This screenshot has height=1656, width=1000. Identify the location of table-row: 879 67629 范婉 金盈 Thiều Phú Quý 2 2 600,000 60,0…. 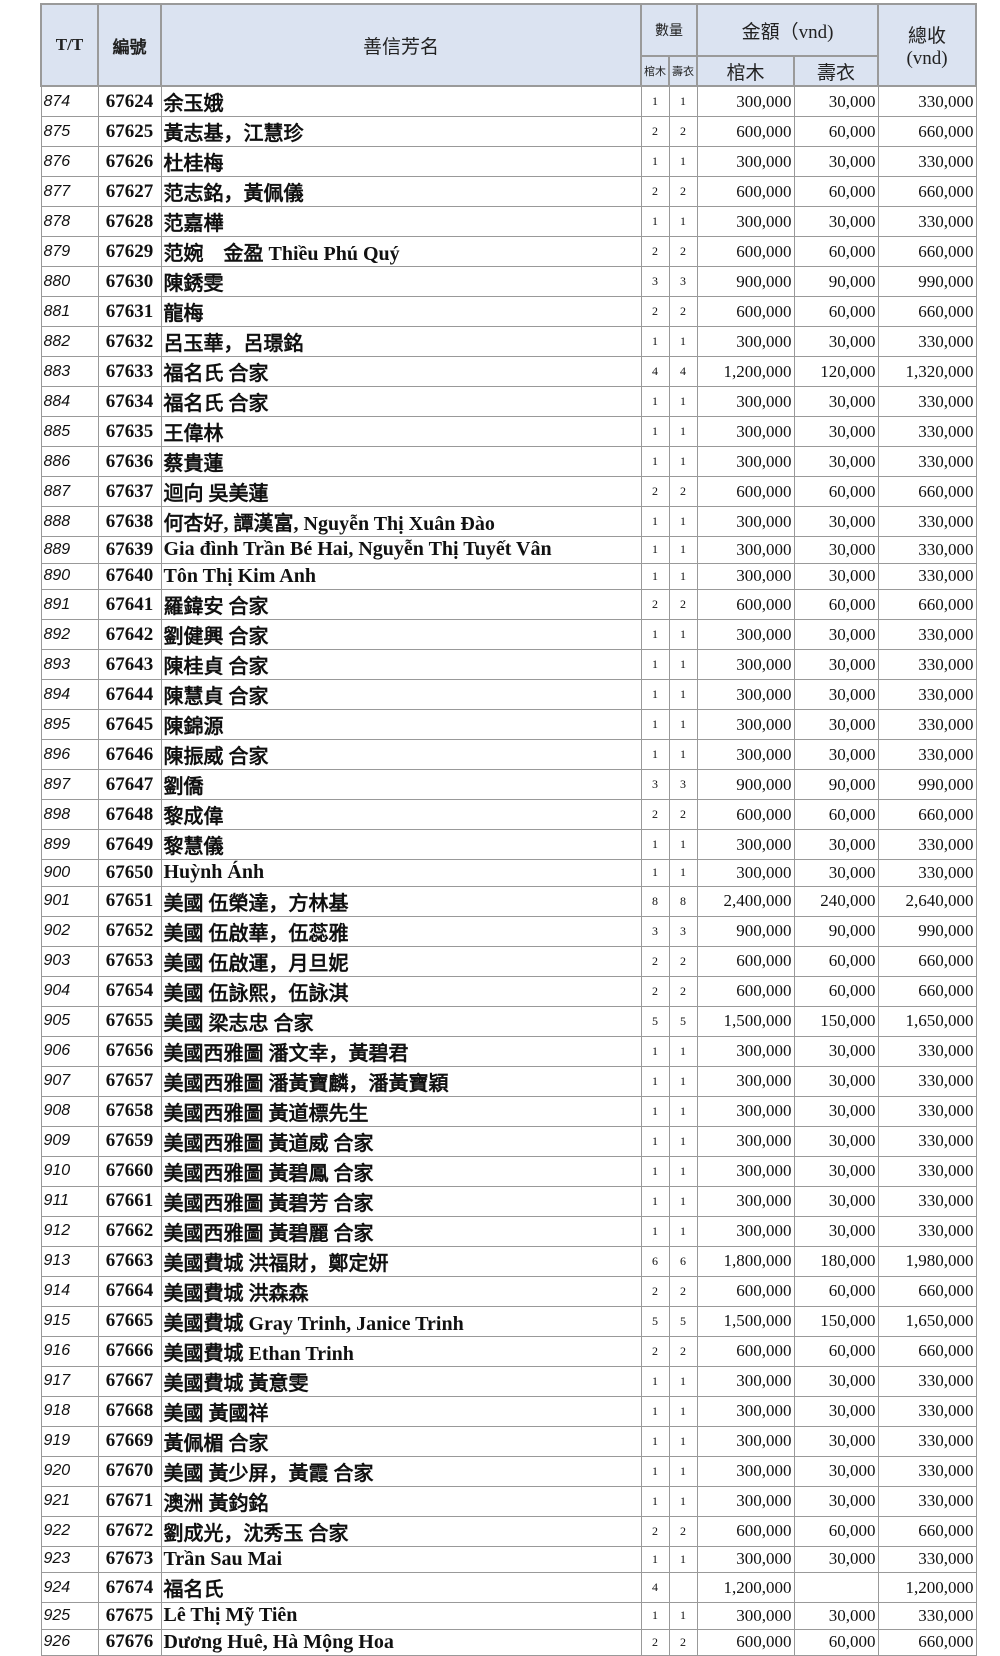
(508, 251).